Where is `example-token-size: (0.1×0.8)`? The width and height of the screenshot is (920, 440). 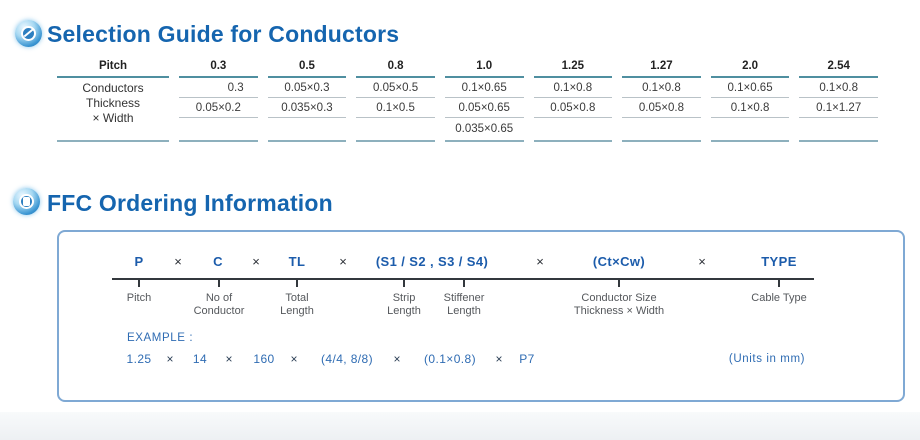
example-token-size: (0.1×0.8) is located at coordinates (450, 359).